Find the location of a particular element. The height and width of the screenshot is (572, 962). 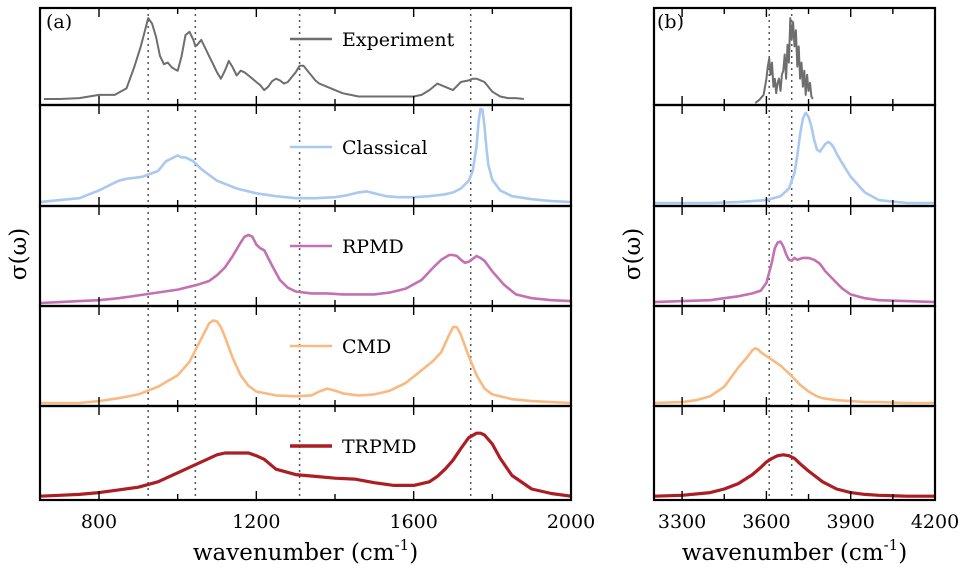

panel-label: (a) is located at coordinates (59, 22).